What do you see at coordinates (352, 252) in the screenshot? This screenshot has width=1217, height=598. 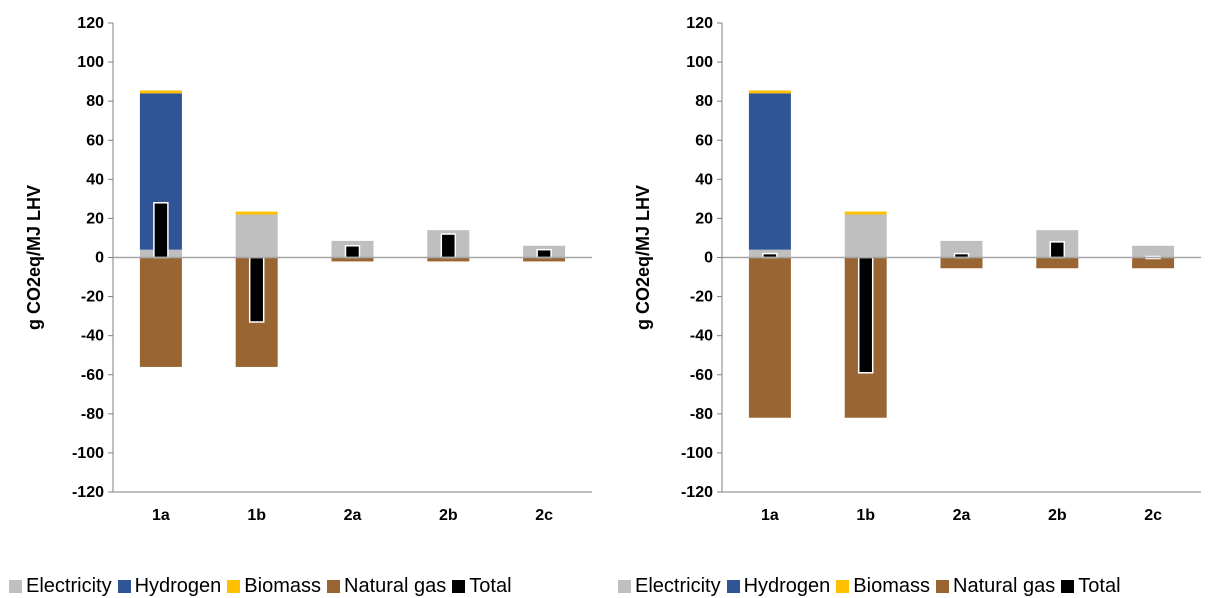 I see `bar-total-2a` at bounding box center [352, 252].